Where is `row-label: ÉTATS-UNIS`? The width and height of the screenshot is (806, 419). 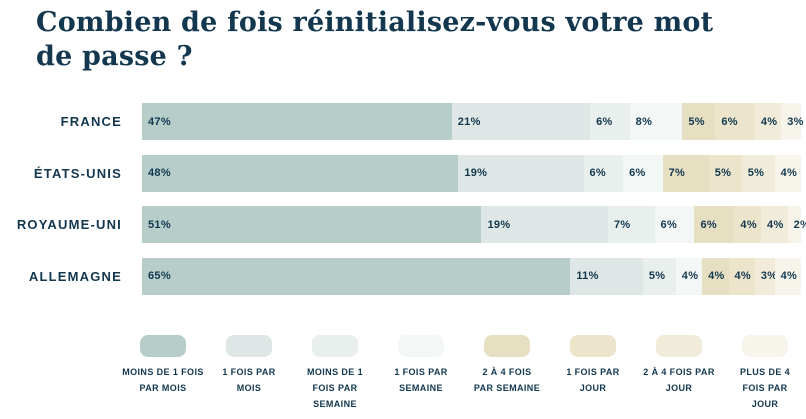 row-label: ÉTATS-UNIS is located at coordinates (77, 173).